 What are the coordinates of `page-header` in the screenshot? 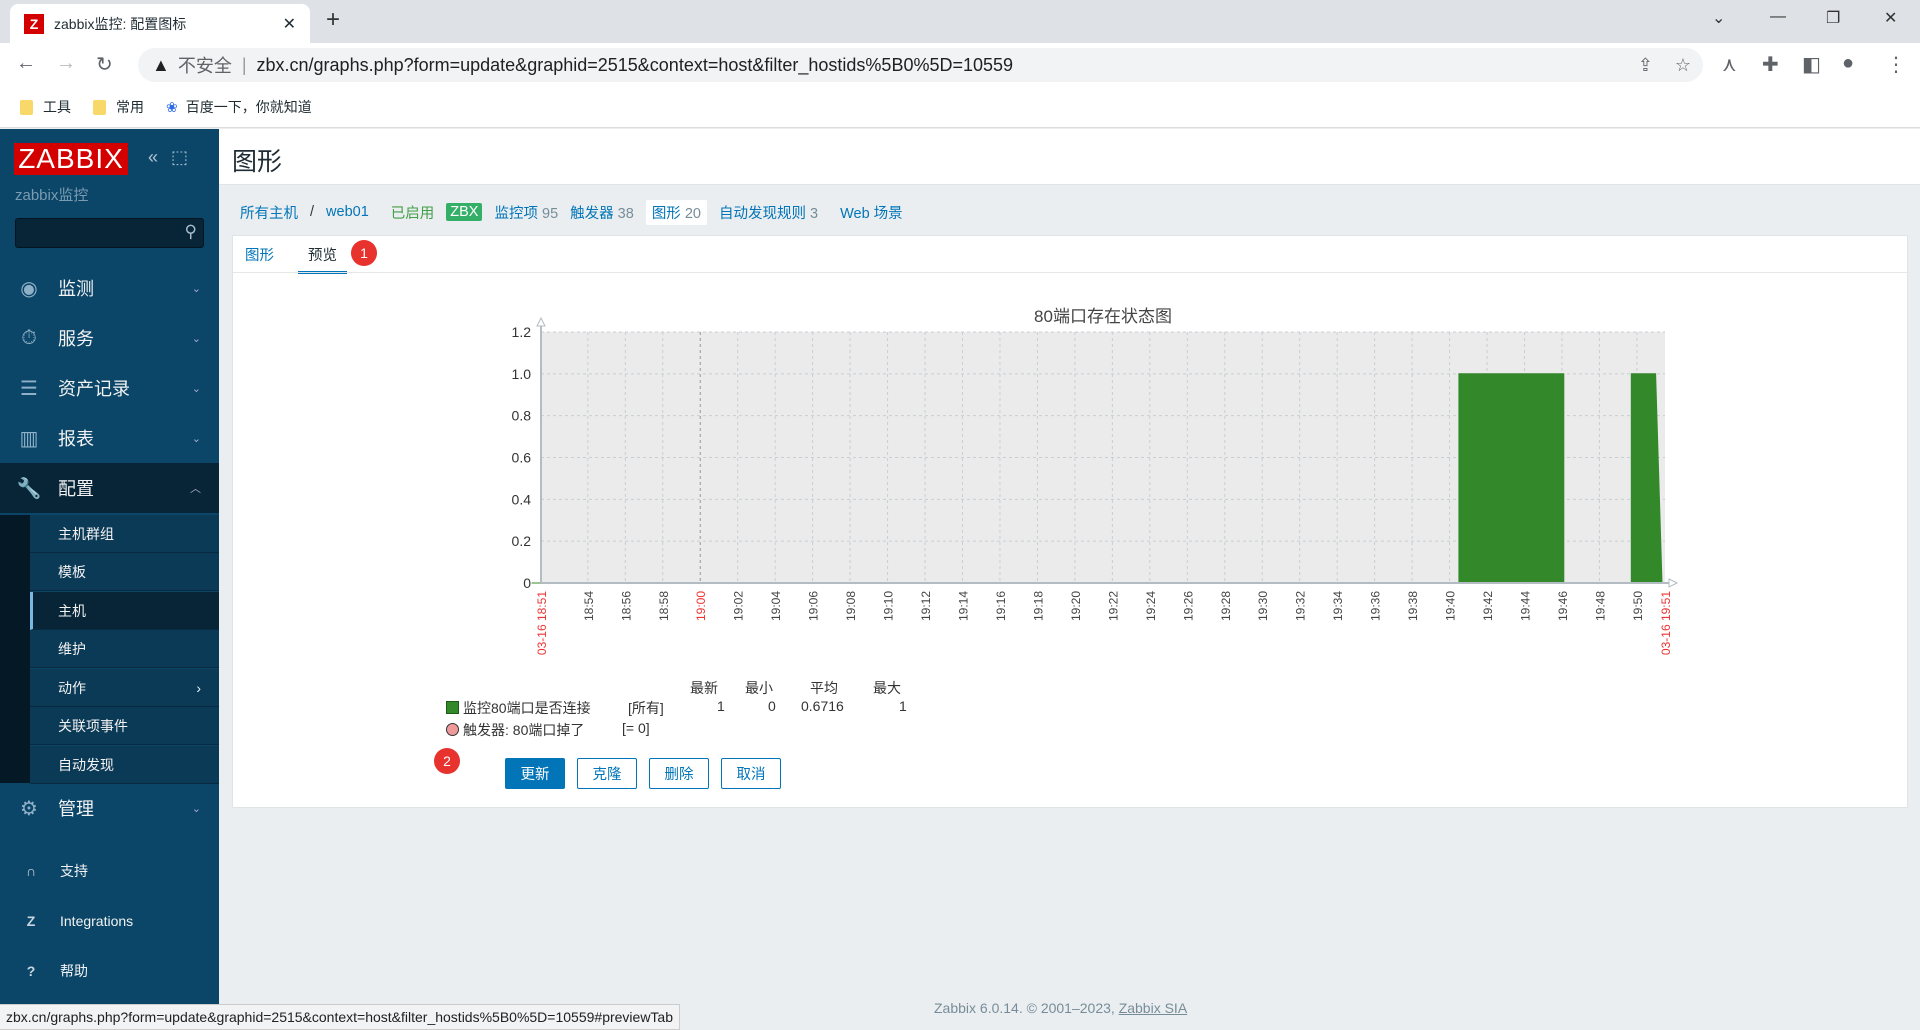 It's located at (1069, 157).